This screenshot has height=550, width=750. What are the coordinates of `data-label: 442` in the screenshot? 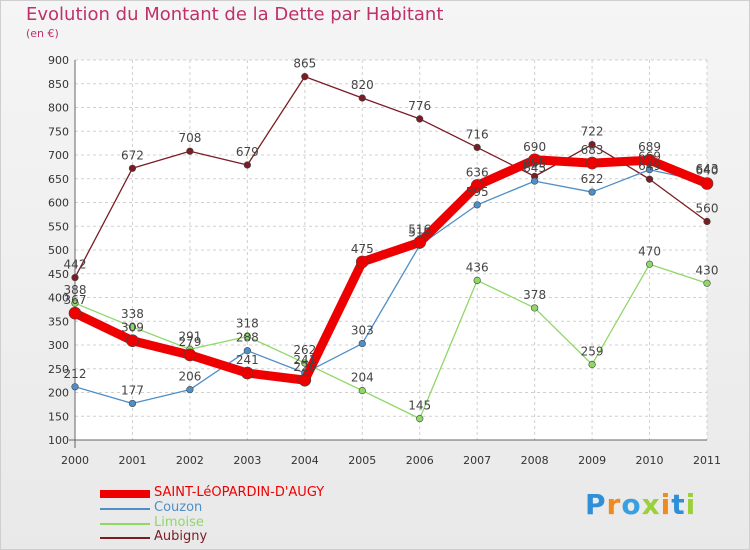 It's located at (75, 265).